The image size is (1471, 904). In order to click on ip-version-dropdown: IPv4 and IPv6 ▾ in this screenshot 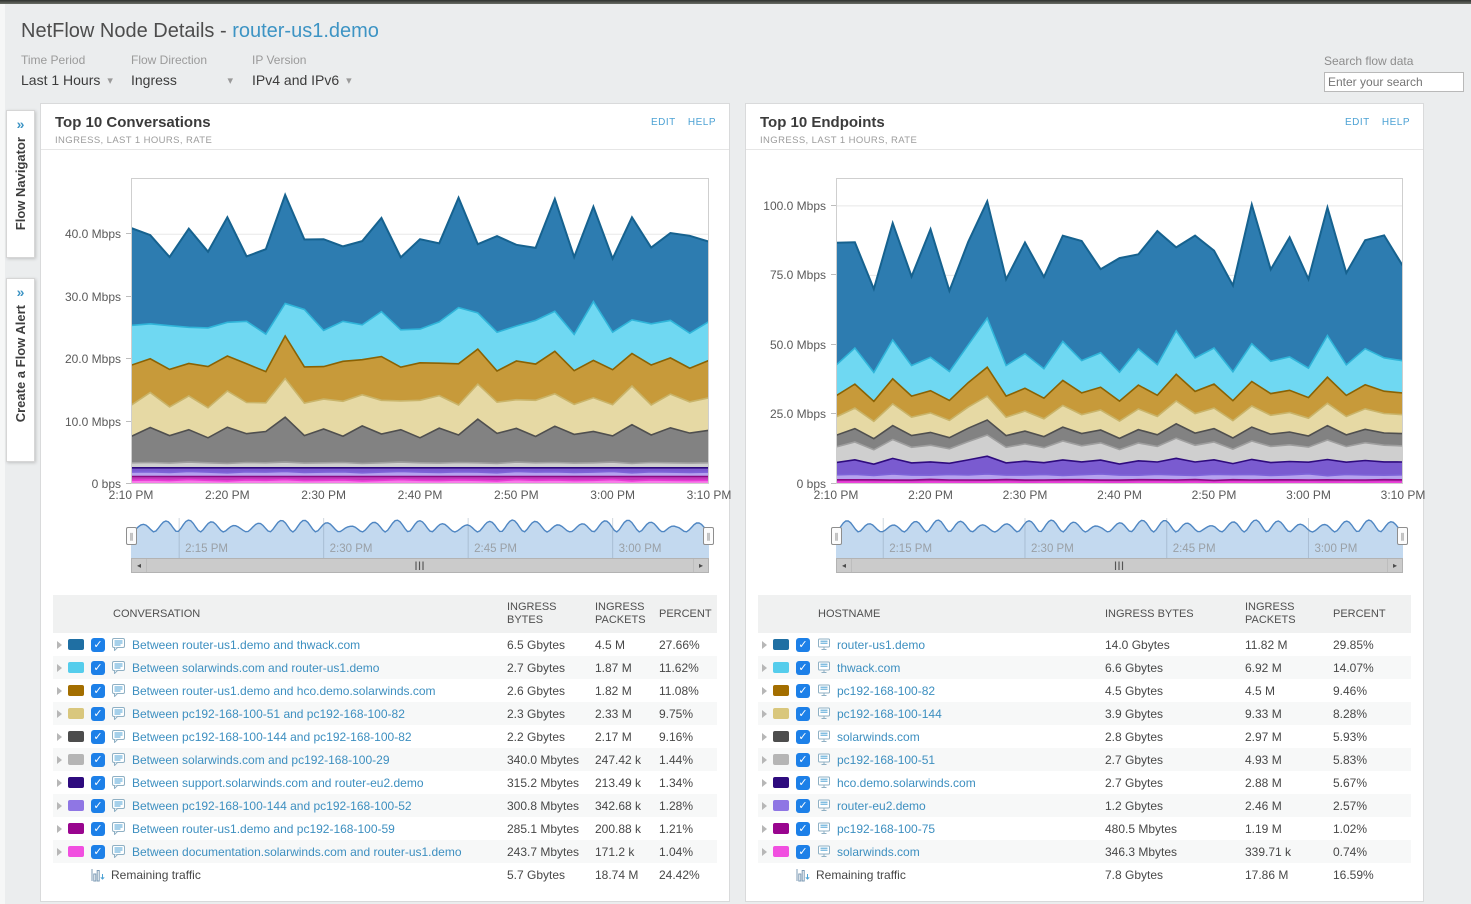, I will do `click(302, 80)`.